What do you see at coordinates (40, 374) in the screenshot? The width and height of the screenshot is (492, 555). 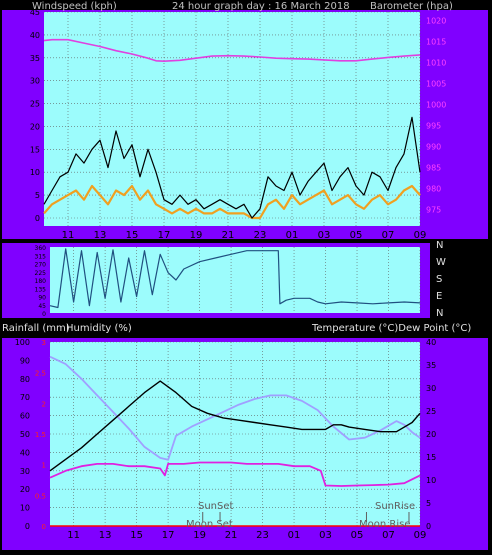 I see `rain-tick-label: 2.5` at bounding box center [40, 374].